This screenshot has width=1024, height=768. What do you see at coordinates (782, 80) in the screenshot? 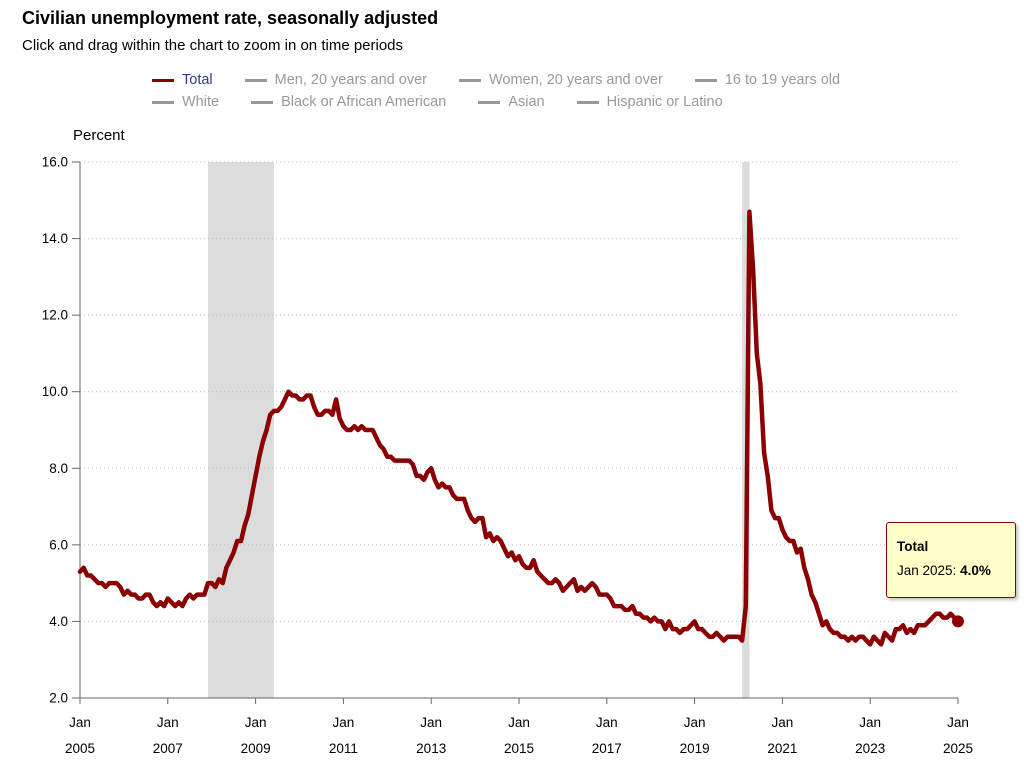
I see `legend-label: 16 to 19 years old` at bounding box center [782, 80].